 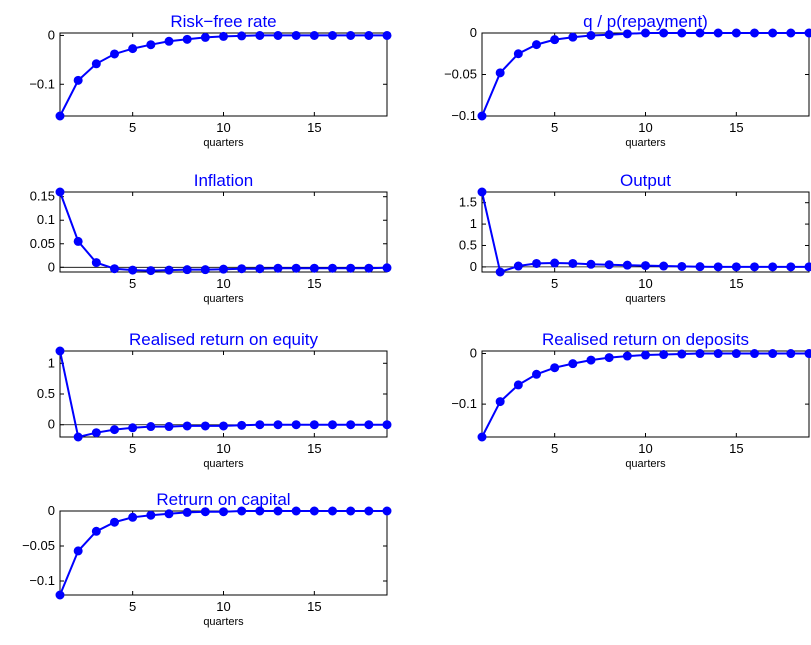 I want to click on subplot-1: 5 10 15 0 −0.1 Risk−free rate quarters, so click(x=210, y=80).